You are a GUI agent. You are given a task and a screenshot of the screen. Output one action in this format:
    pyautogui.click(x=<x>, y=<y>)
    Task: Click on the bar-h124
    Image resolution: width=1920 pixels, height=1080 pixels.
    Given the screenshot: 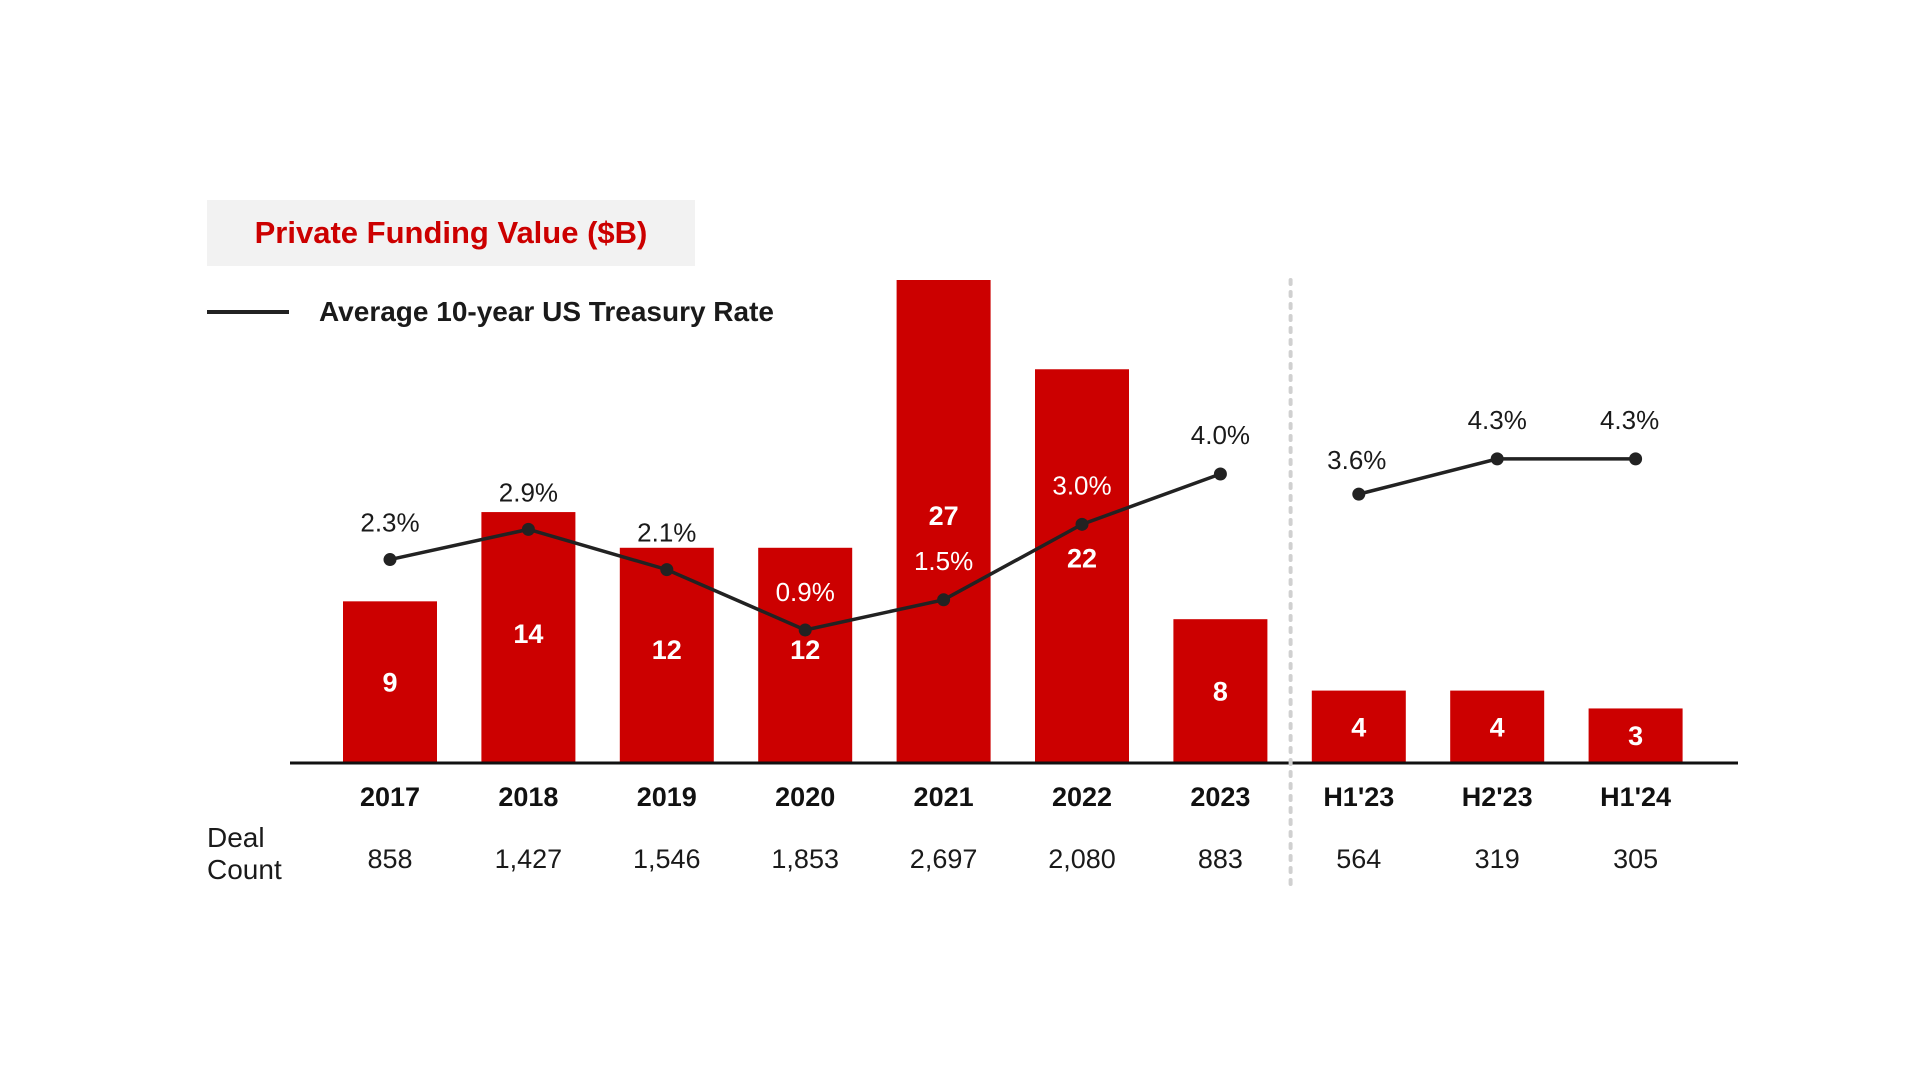 What is the action you would take?
    pyautogui.click(x=1635, y=735)
    